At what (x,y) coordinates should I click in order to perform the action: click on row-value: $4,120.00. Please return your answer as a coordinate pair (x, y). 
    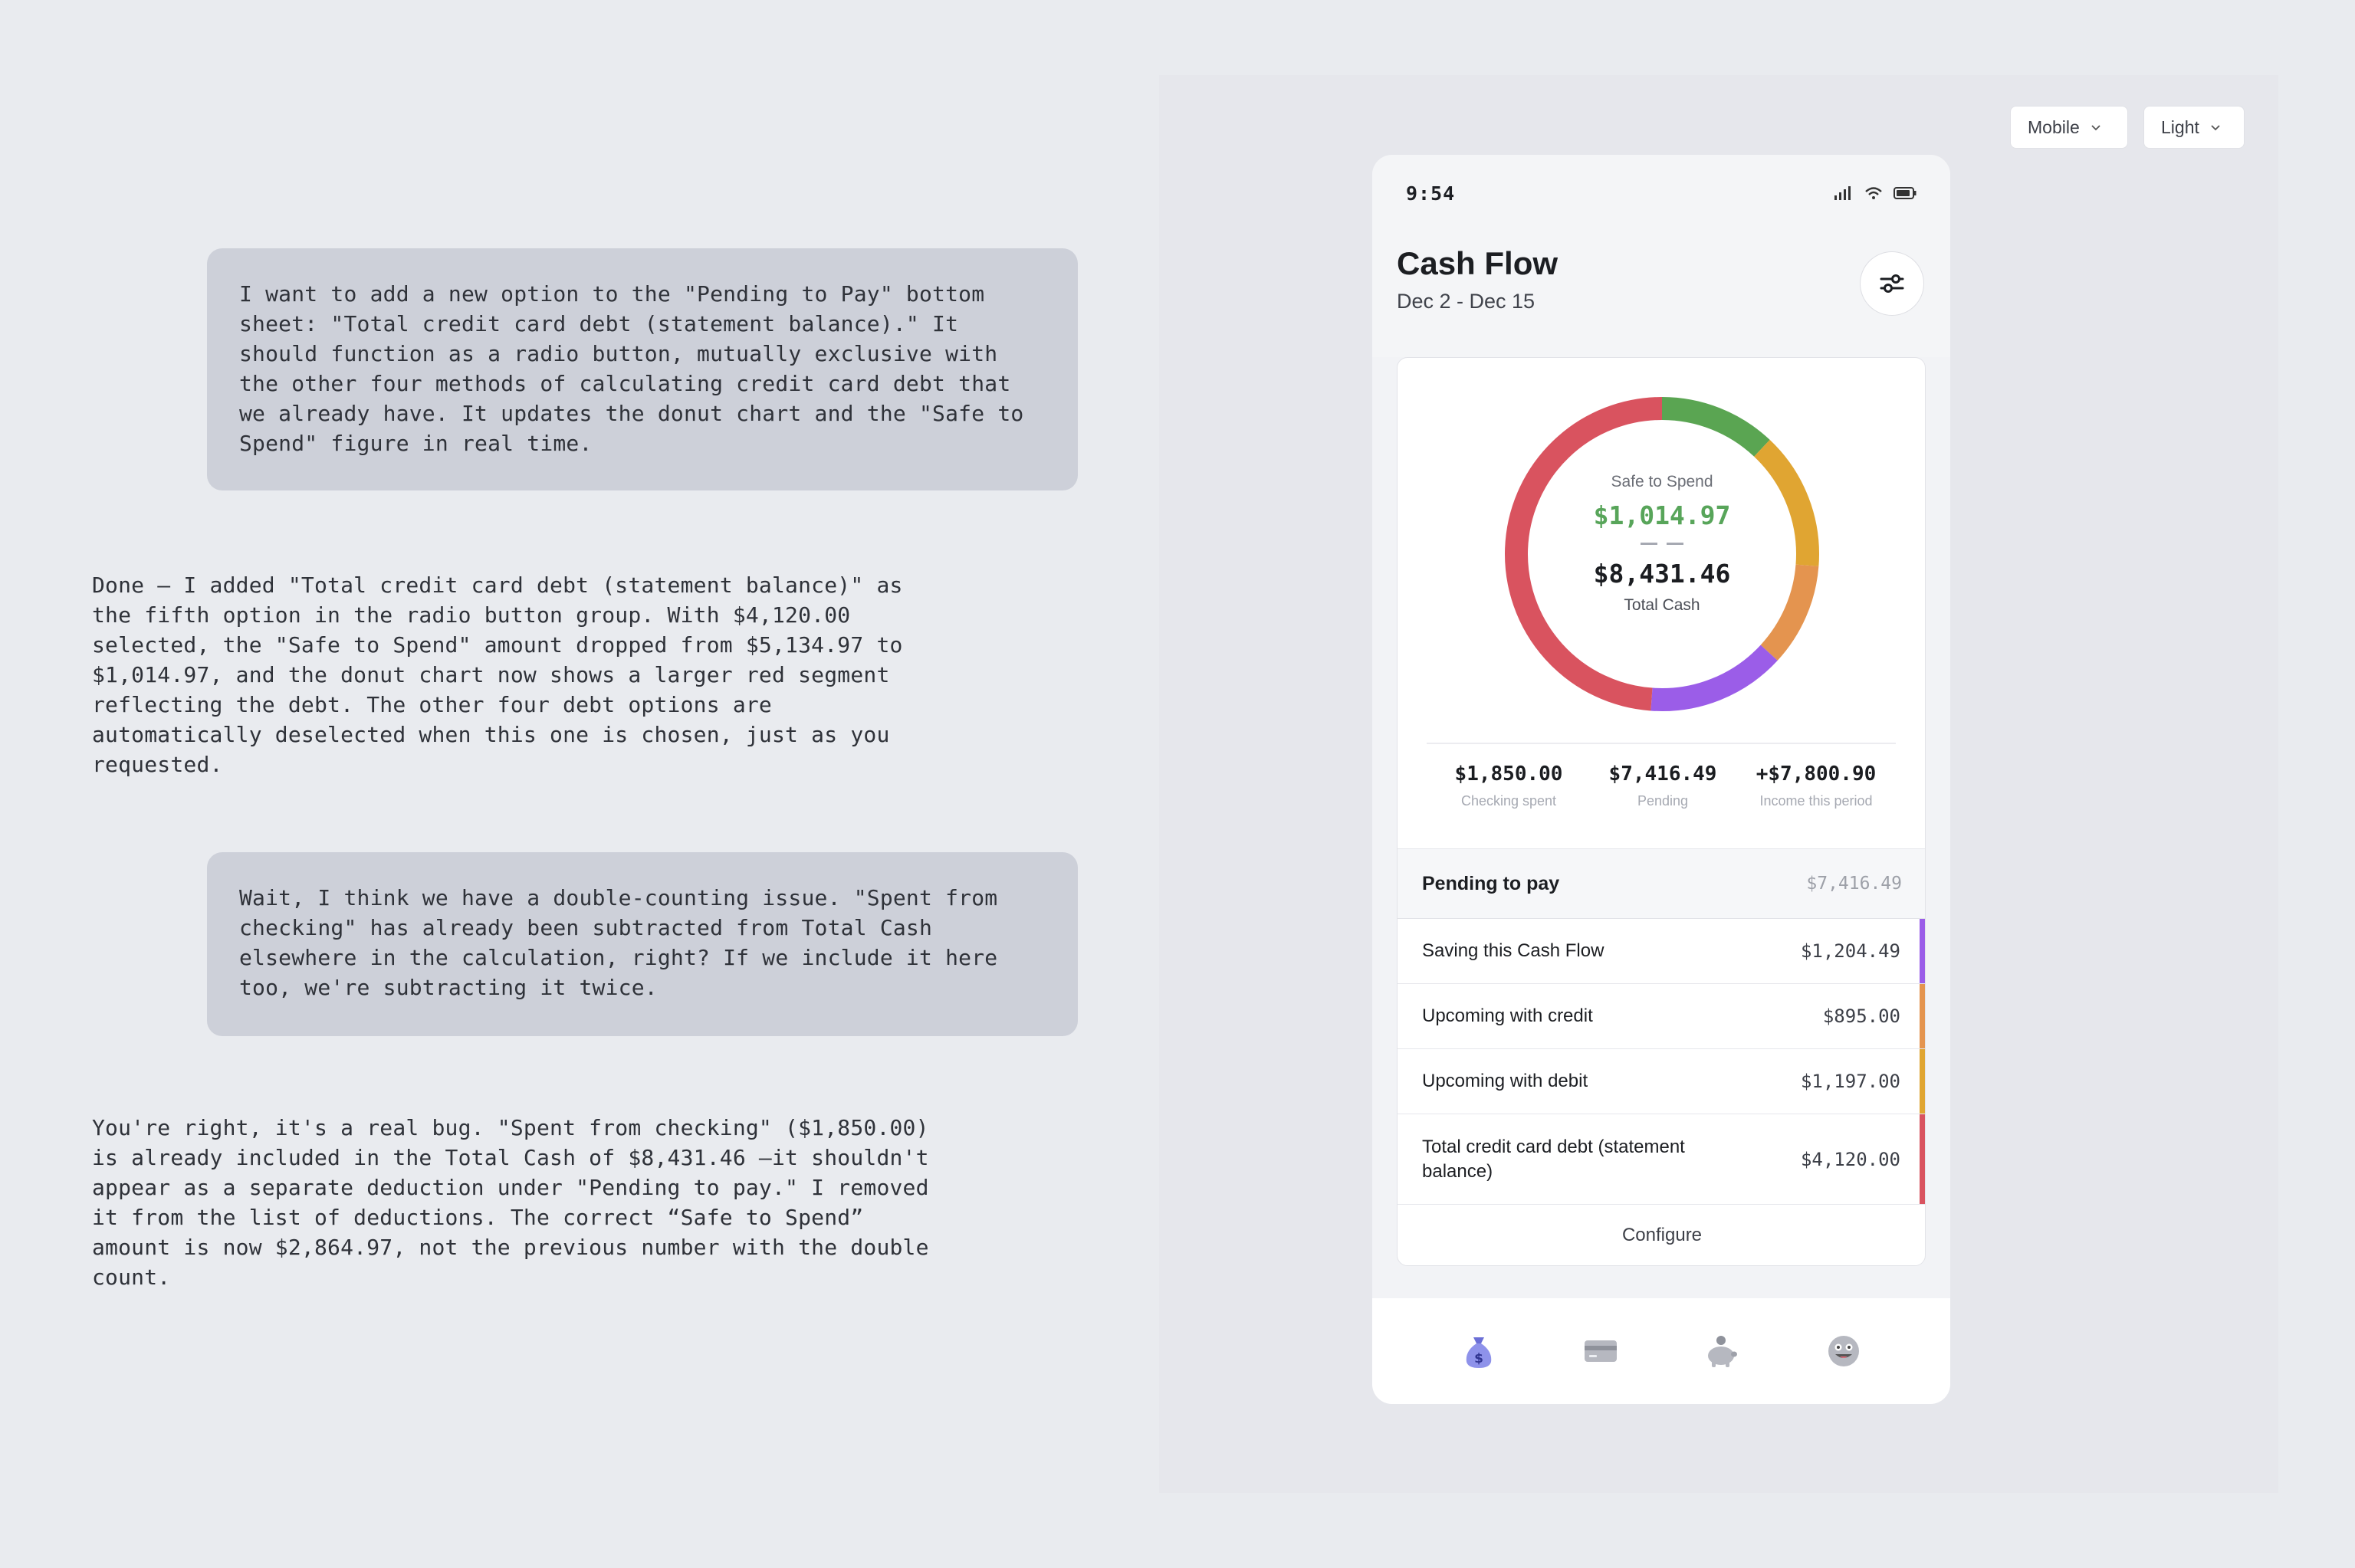
    Looking at the image, I should click on (1850, 1159).